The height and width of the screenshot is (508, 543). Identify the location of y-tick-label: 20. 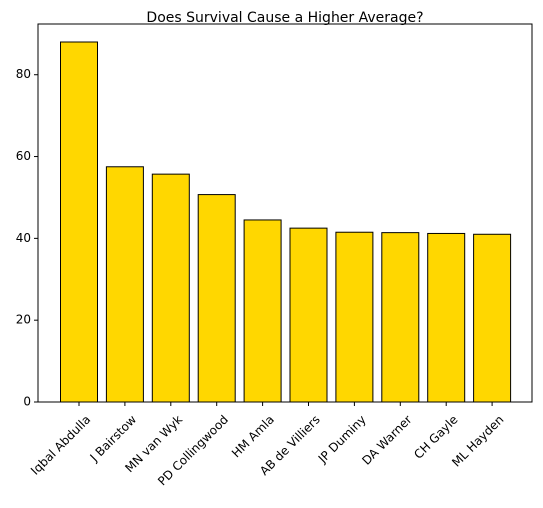
(23, 320).